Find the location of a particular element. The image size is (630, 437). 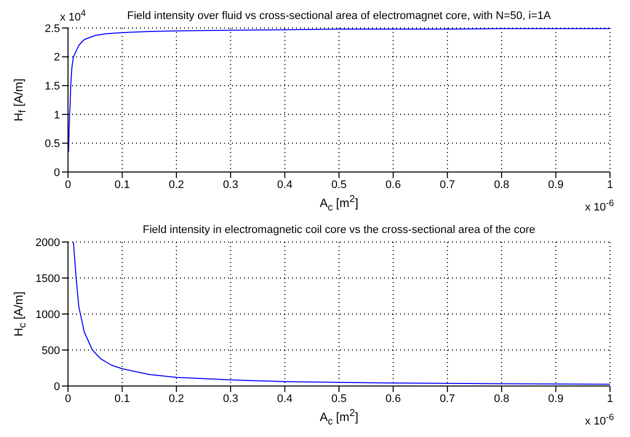

y-tick-label: 1 is located at coordinates (57, 115).